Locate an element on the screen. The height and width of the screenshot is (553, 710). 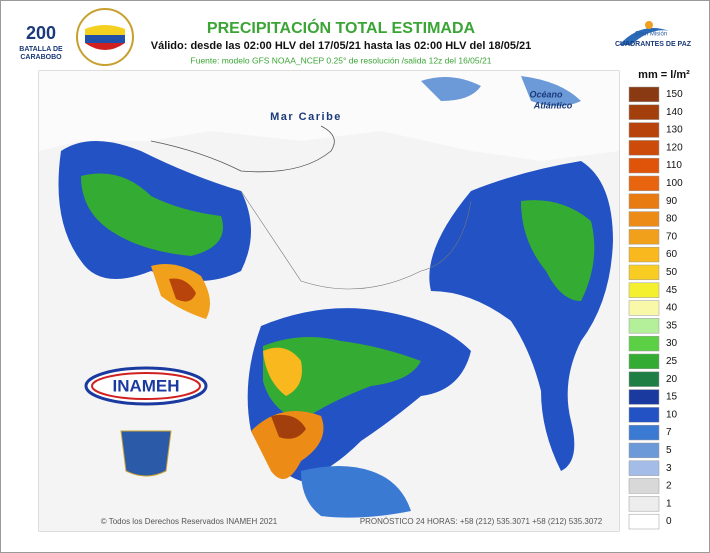
program-logo is located at coordinates (644, 33).